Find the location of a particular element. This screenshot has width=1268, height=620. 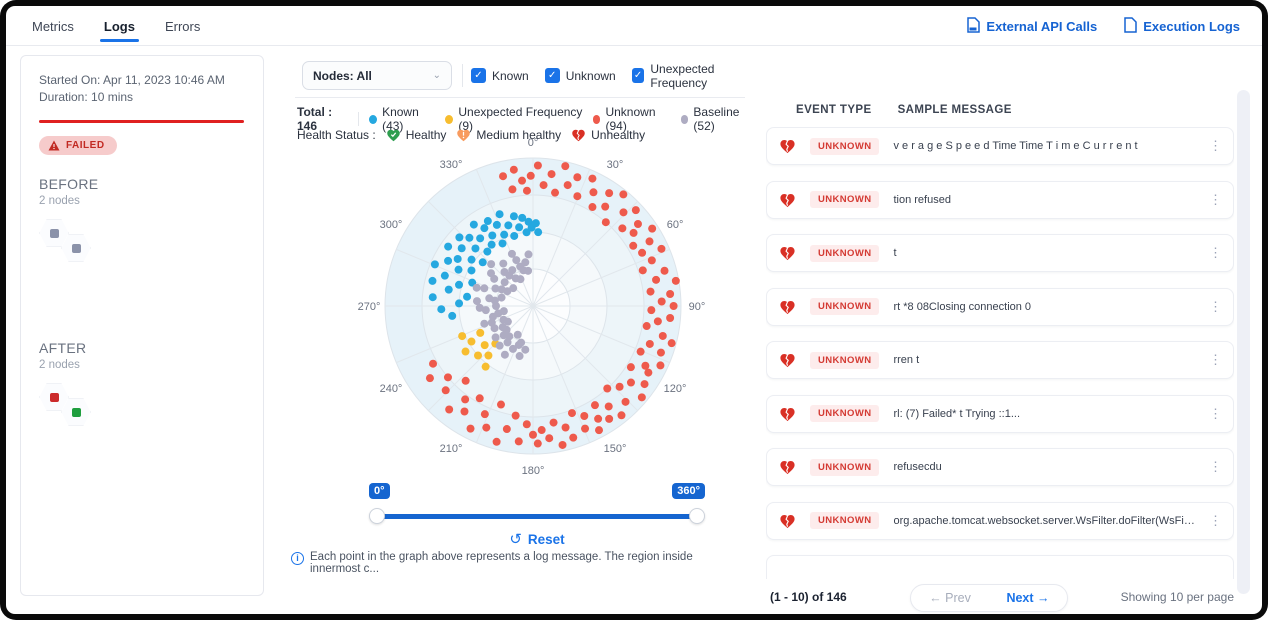

unexpected-frequency-checkbox: ✓ Unexpected Frequency is located at coordinates (693, 76).